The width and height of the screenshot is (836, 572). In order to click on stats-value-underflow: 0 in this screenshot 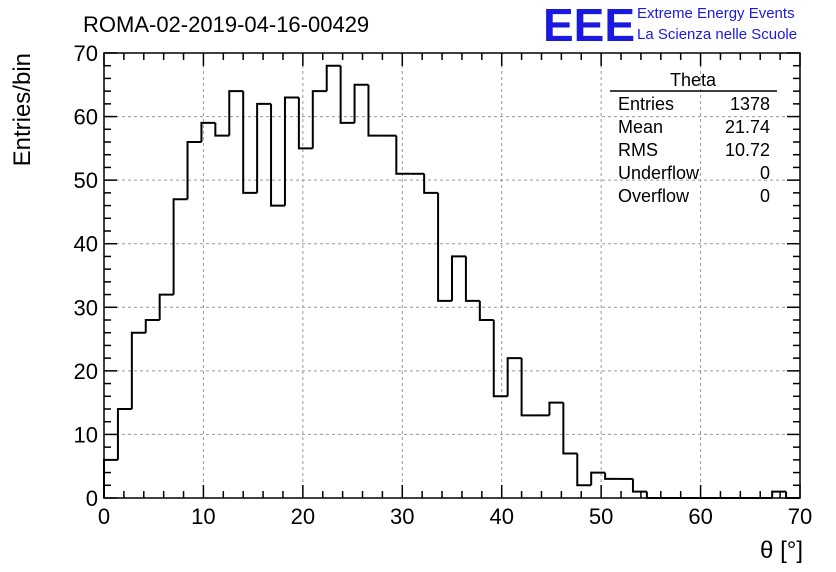, I will do `click(765, 173)`.